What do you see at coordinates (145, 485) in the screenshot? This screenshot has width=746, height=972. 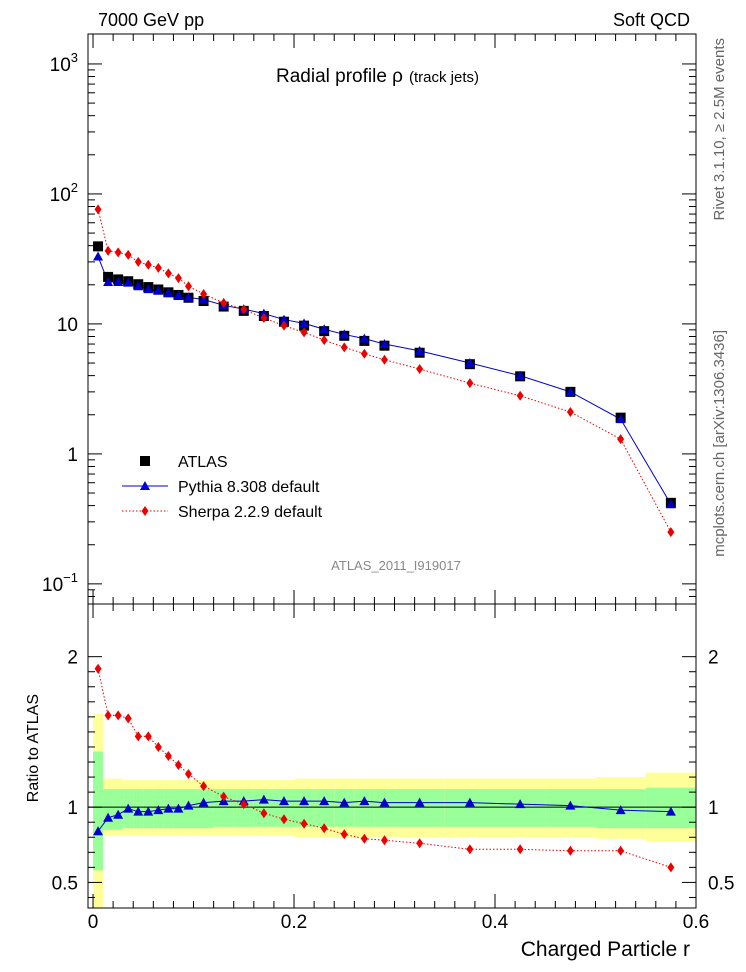 I see `legend-marker-triangle` at bounding box center [145, 485].